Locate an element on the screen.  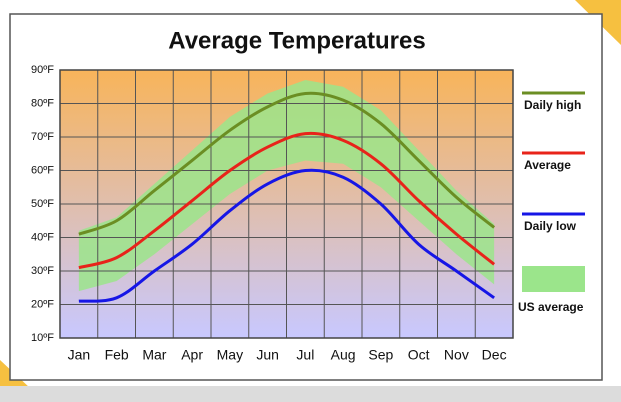
y-tick-label: 50ºF is located at coordinates (42, 204).